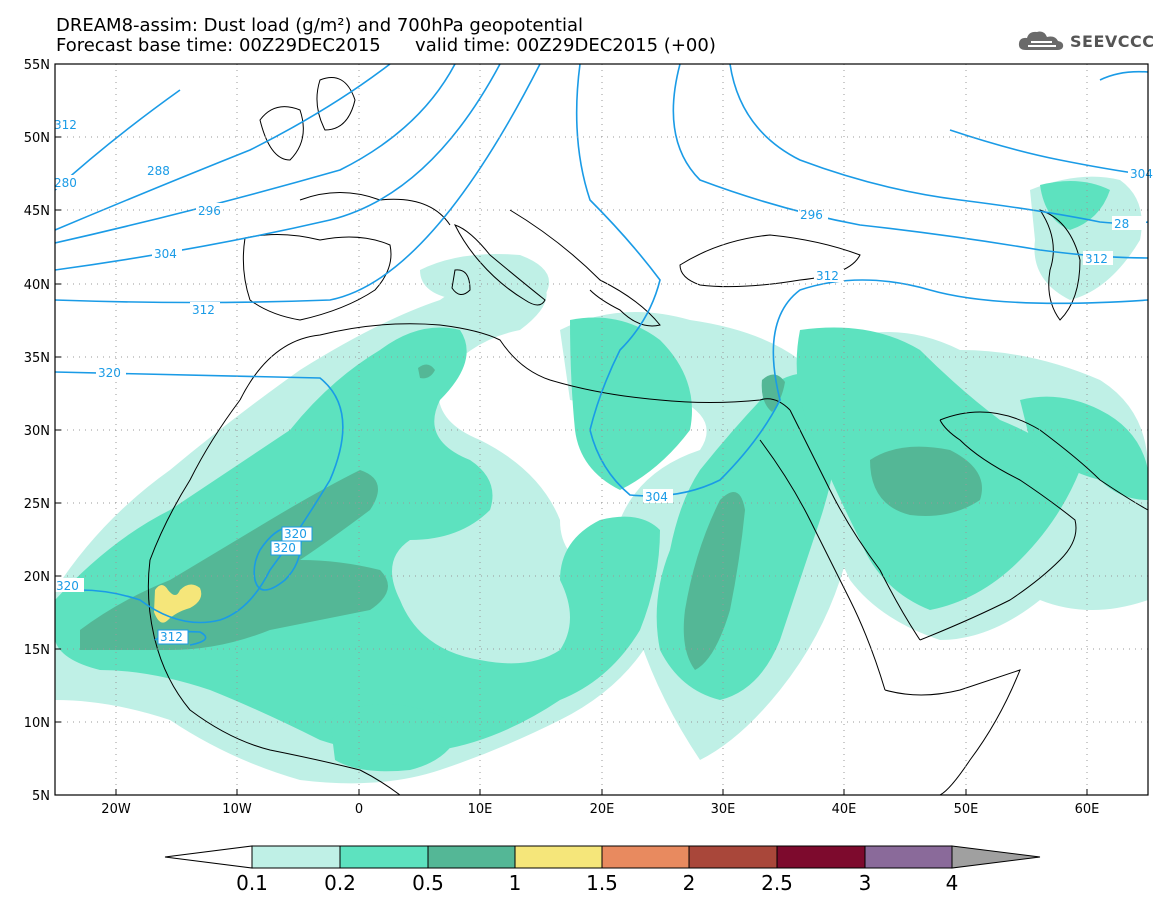  Describe the element at coordinates (1041, 40) in the screenshot. I see `cloud-icon` at that location.